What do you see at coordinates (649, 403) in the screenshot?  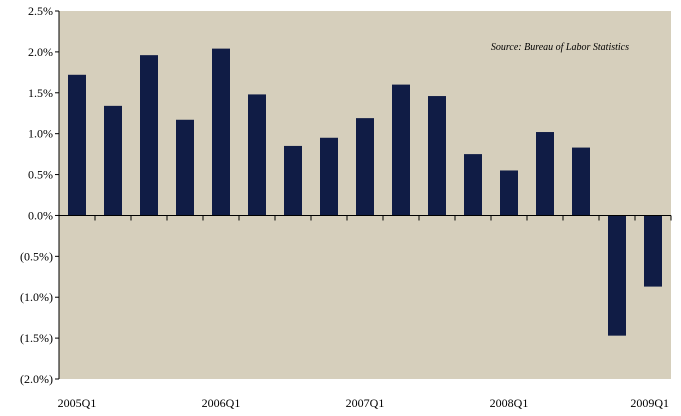 I see `x-tick-label: 2009Q1` at bounding box center [649, 403].